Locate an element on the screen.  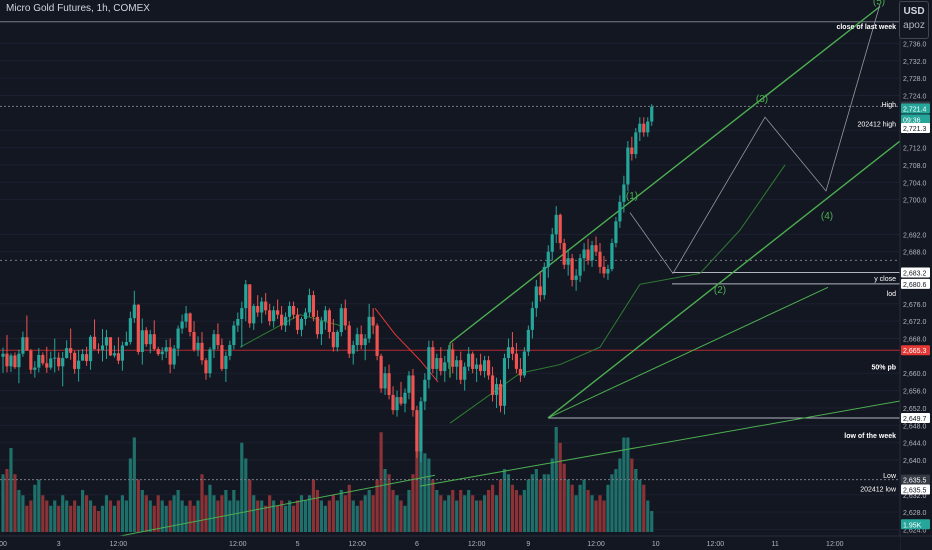
time-tick-label: 11 is located at coordinates (774, 544).